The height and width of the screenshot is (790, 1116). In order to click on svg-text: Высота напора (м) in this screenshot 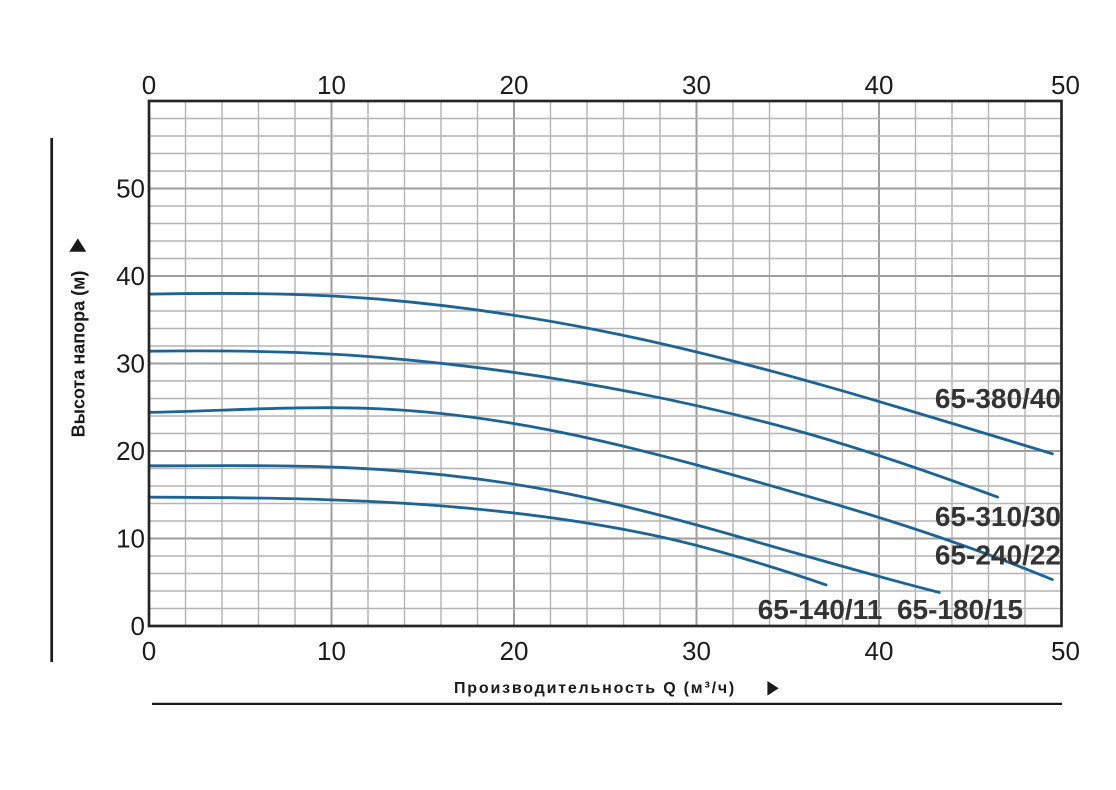, I will do `click(79, 354)`.